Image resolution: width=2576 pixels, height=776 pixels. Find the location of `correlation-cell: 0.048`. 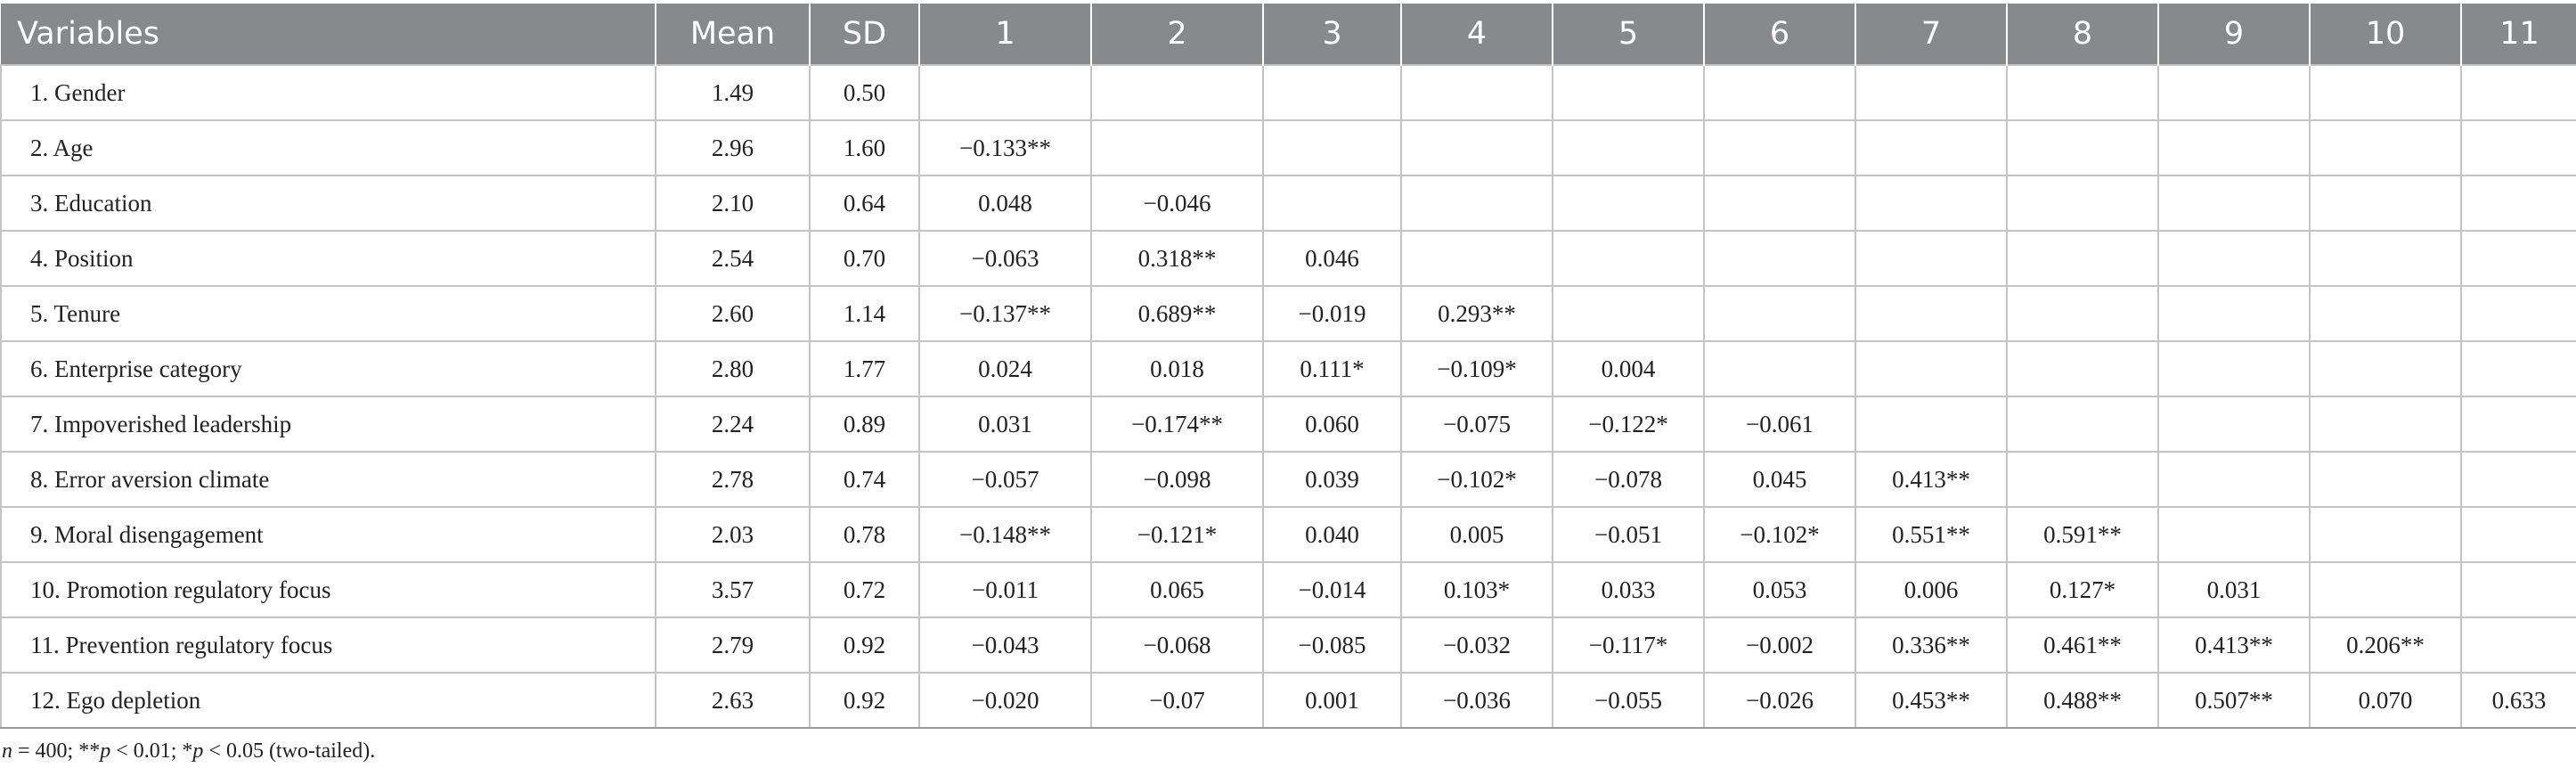

correlation-cell: 0.048 is located at coordinates (1005, 203).